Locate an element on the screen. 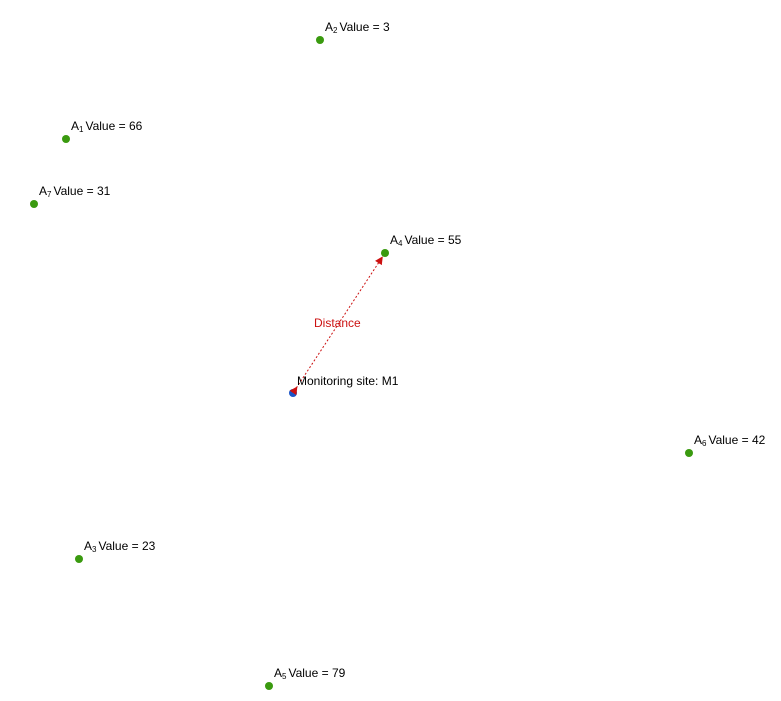 Image resolution: width=781 pixels, height=701 pixels. point-label-a3: A3 Value = 23 is located at coordinates (119, 547).